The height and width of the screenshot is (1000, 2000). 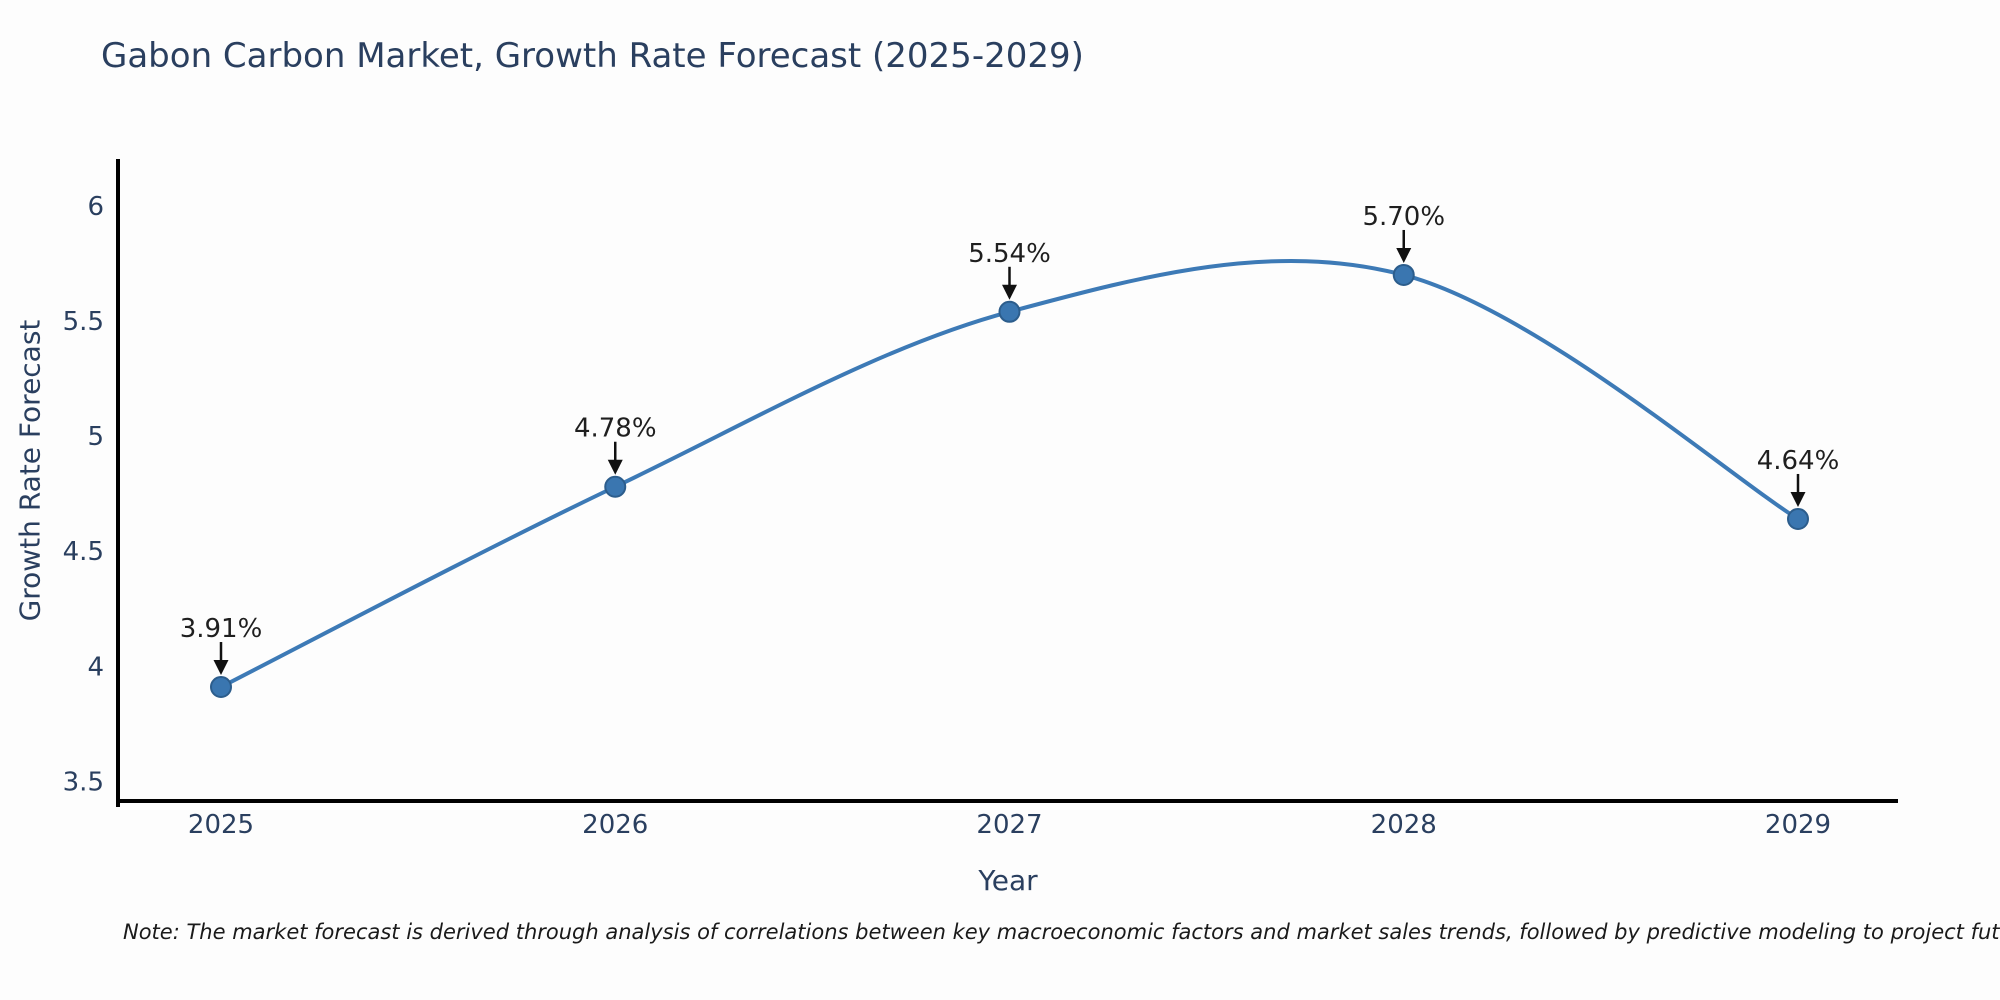 I want to click on y-axis-spine, so click(x=118, y=483).